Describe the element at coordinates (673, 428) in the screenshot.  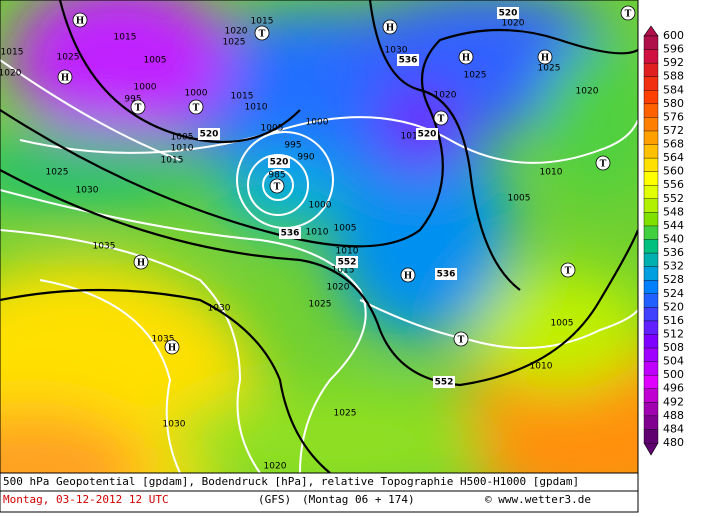
I see `legend-label: 484` at that location.